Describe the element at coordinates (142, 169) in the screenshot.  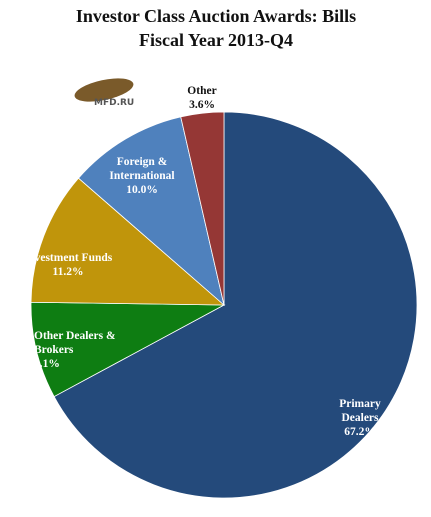
I see `slice-name: Foreign & International` at that location.